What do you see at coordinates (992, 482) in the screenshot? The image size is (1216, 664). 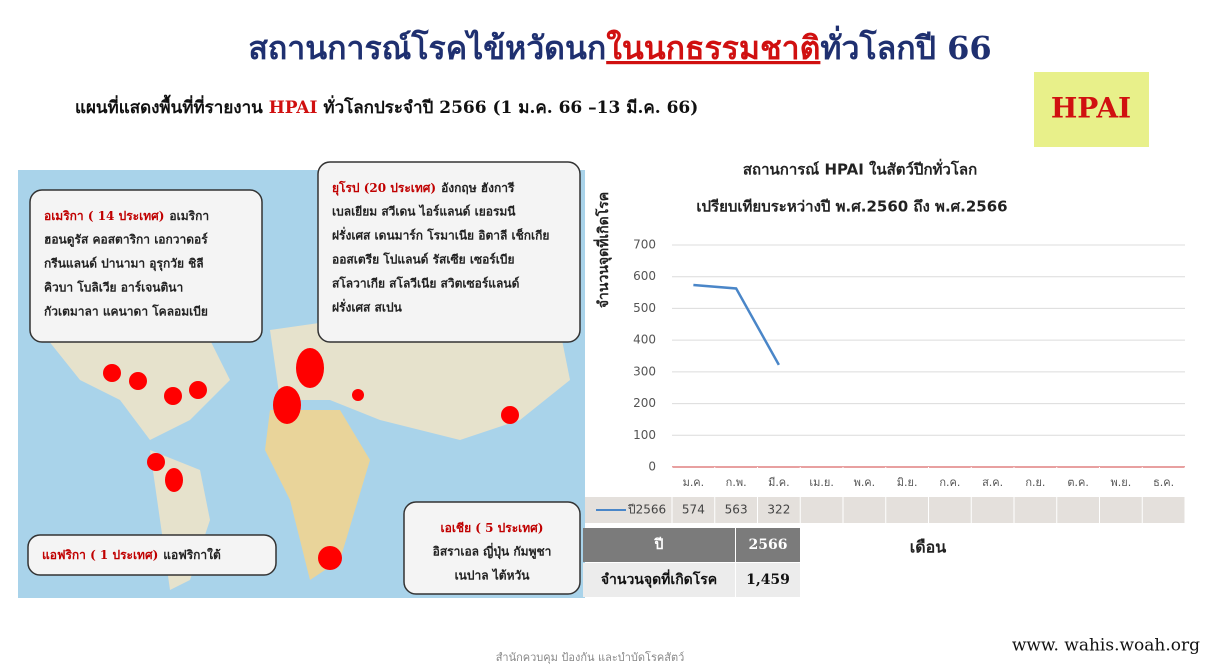 I see `x-tick-label: ส.ค.` at bounding box center [992, 482].